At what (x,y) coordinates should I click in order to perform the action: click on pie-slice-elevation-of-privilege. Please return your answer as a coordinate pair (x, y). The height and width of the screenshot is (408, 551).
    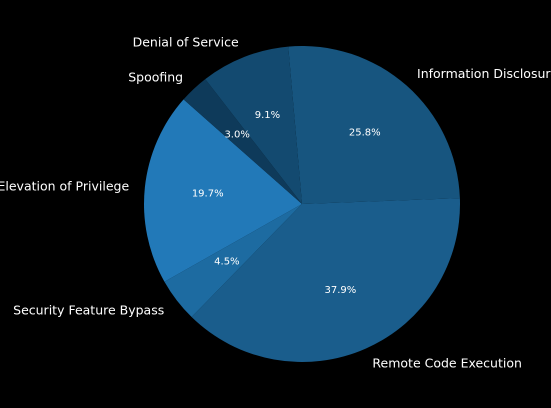
    Looking at the image, I should click on (222, 190).